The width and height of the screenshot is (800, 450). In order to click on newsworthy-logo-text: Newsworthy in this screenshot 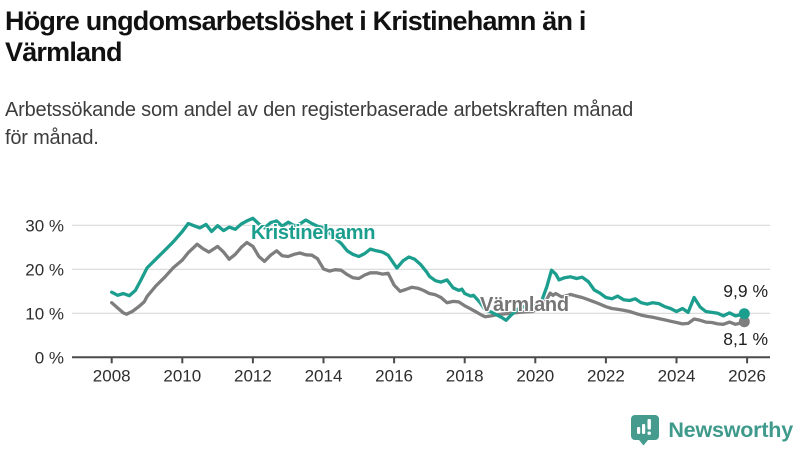, I will do `click(730, 429)`.